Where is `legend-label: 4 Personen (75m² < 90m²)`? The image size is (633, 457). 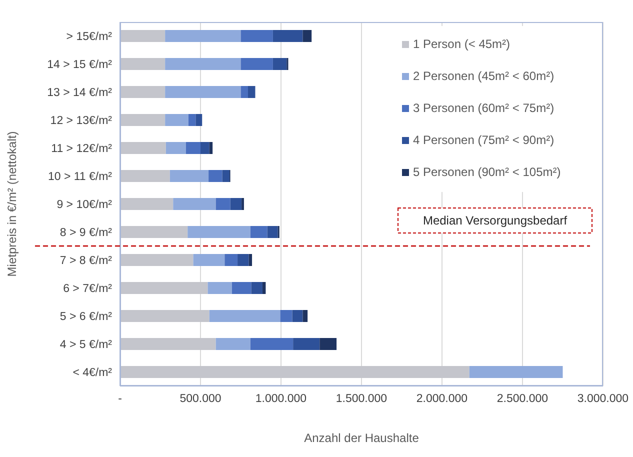
legend-label: 4 Personen (75m² < 90m²) is located at coordinates (483, 140).